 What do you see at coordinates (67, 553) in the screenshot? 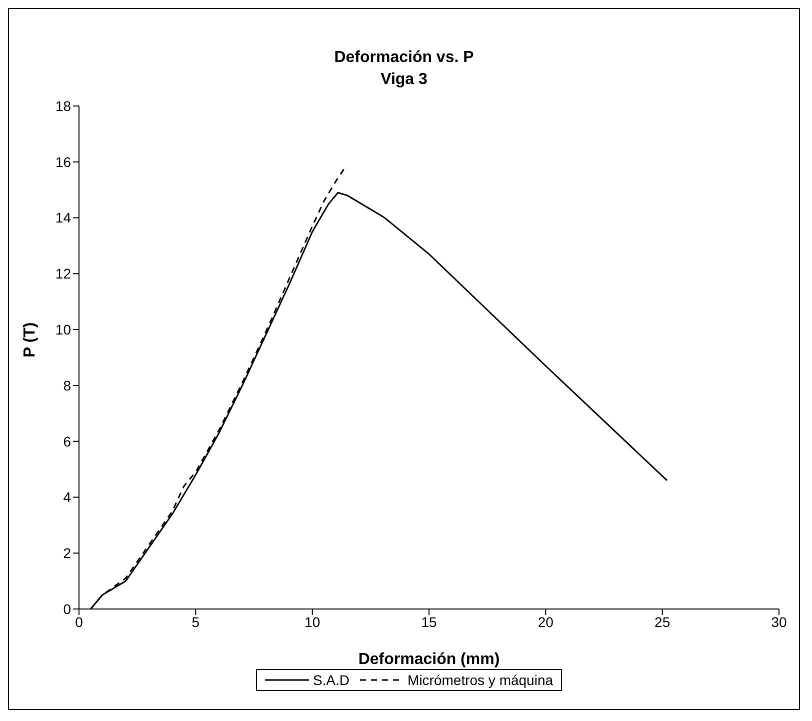
I see `y-tick-label: 2` at bounding box center [67, 553].